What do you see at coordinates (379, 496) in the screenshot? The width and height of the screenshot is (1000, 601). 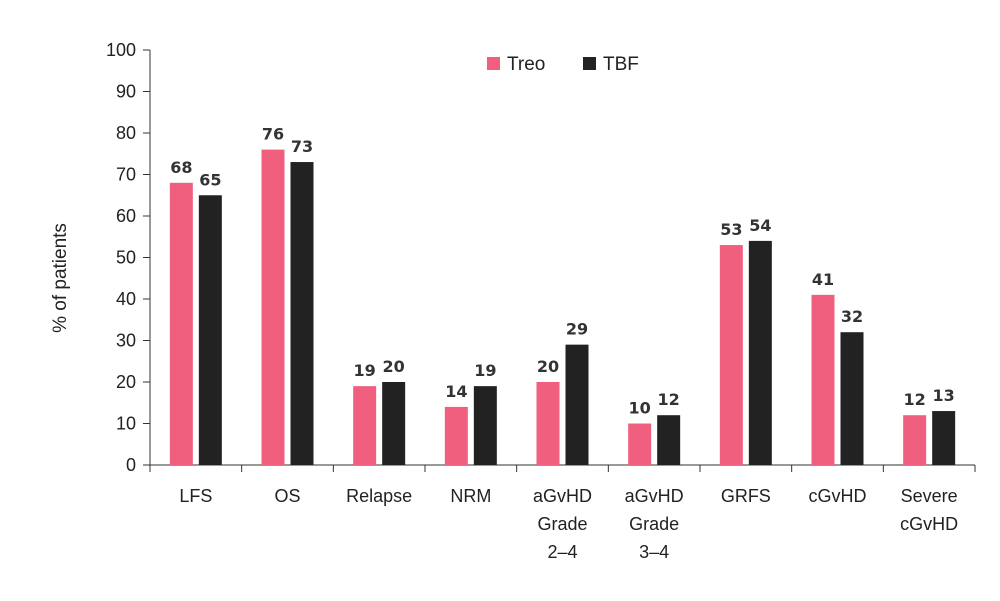 I see `x-tick-label: Relapse` at bounding box center [379, 496].